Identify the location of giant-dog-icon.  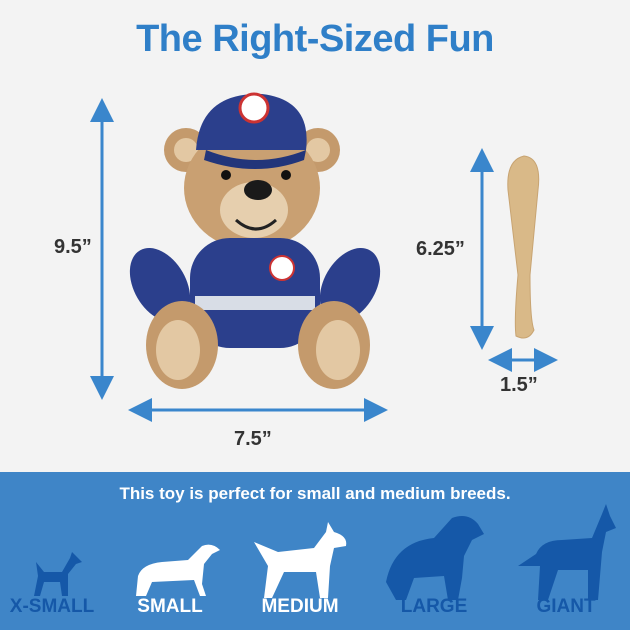
(567, 552).